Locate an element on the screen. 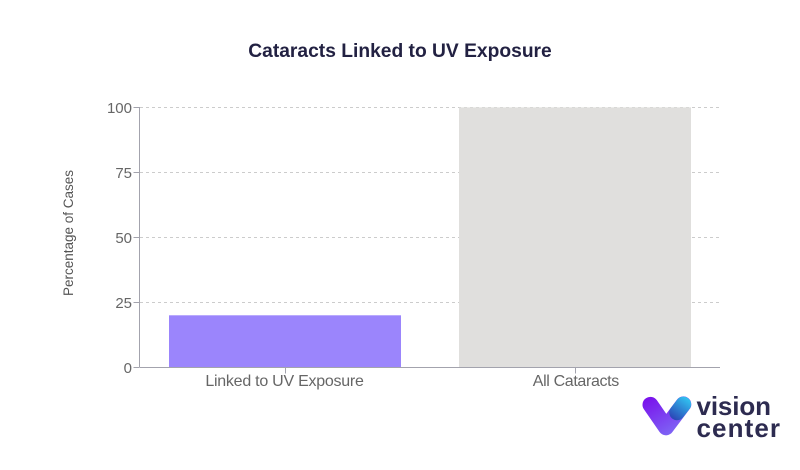 The height and width of the screenshot is (470, 800). svg-text: center is located at coordinates (739, 428).